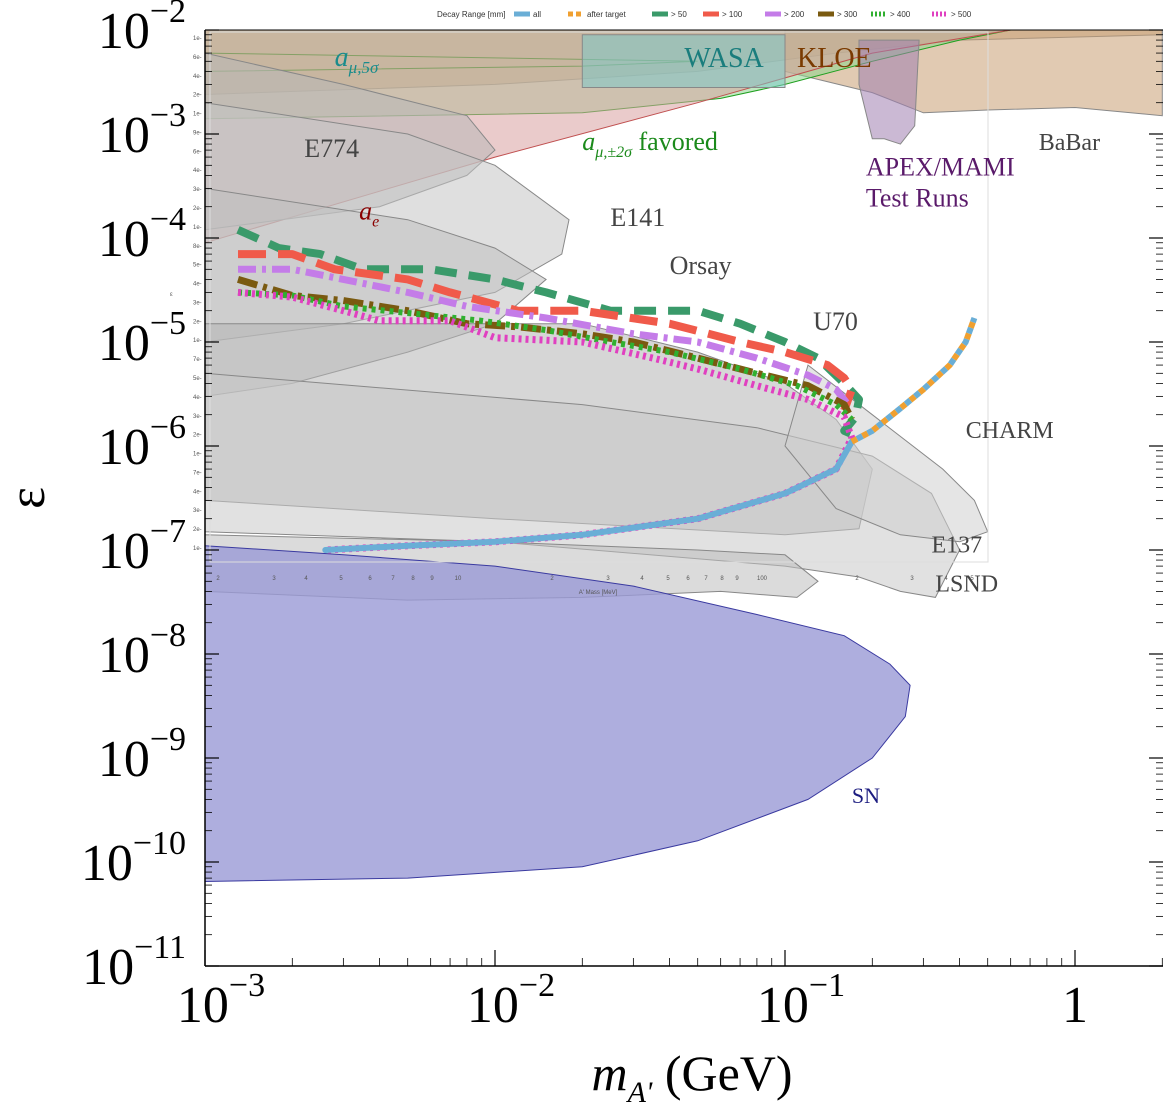  I want to click on curve-all, so click(588, 495).